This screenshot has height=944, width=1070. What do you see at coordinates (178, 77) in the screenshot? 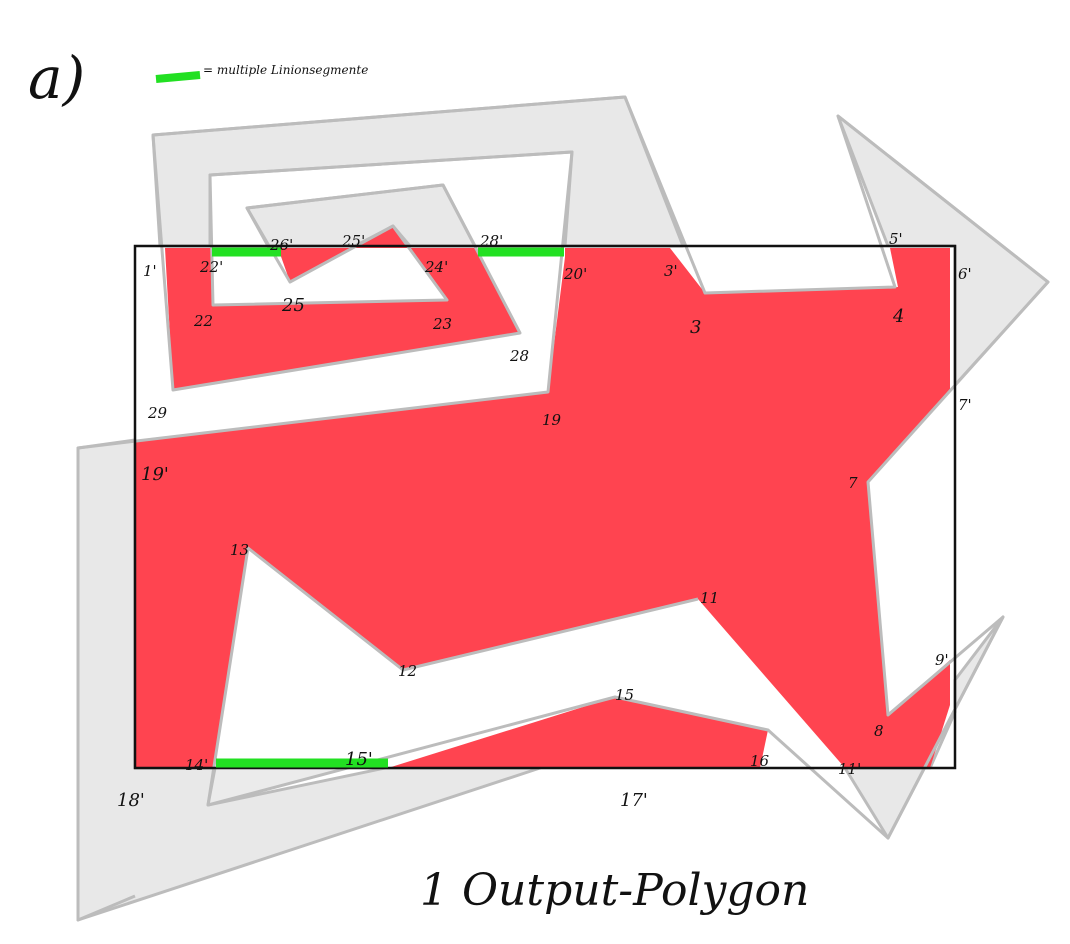
I see `legend-swatch` at bounding box center [178, 77].